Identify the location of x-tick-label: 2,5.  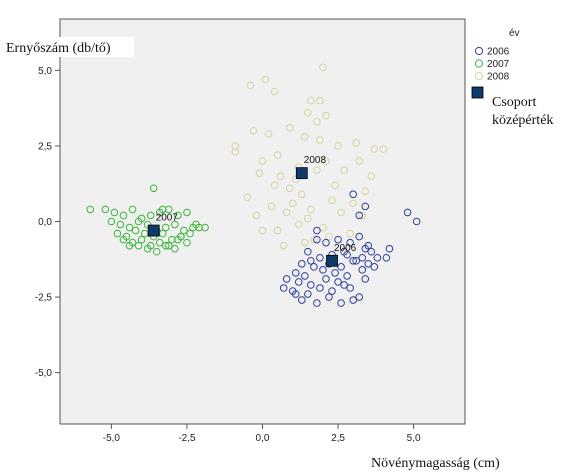
(338, 438).